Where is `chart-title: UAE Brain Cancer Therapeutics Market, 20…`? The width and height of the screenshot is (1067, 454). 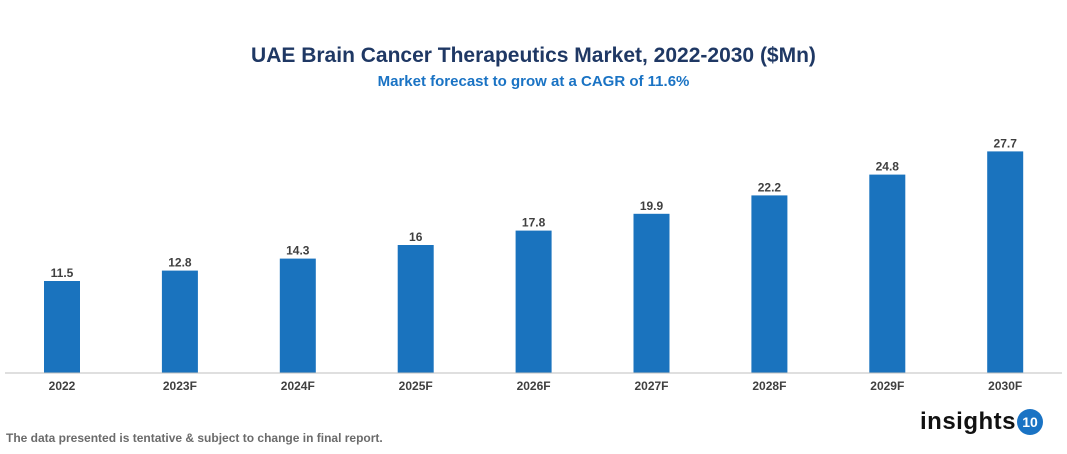
chart-title: UAE Brain Cancer Therapeutics Market, 20… is located at coordinates (533, 55).